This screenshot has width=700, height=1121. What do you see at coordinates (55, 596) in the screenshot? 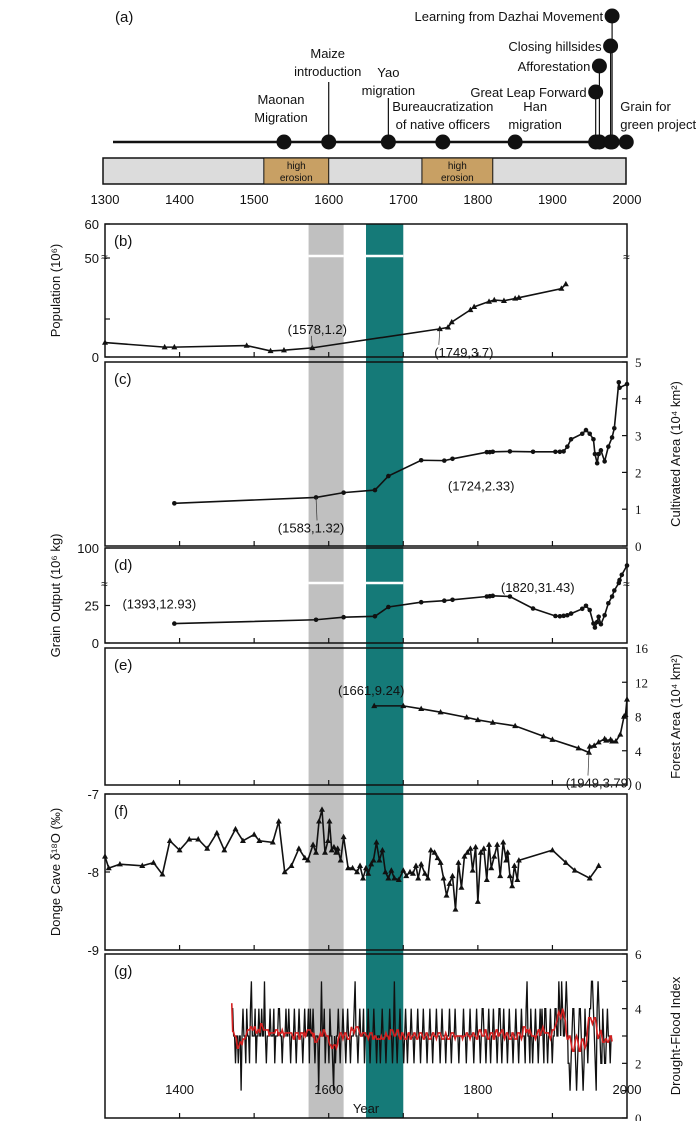
I see `y-axis-label: Grain Output (10⁶ kg)` at bounding box center [55, 596].